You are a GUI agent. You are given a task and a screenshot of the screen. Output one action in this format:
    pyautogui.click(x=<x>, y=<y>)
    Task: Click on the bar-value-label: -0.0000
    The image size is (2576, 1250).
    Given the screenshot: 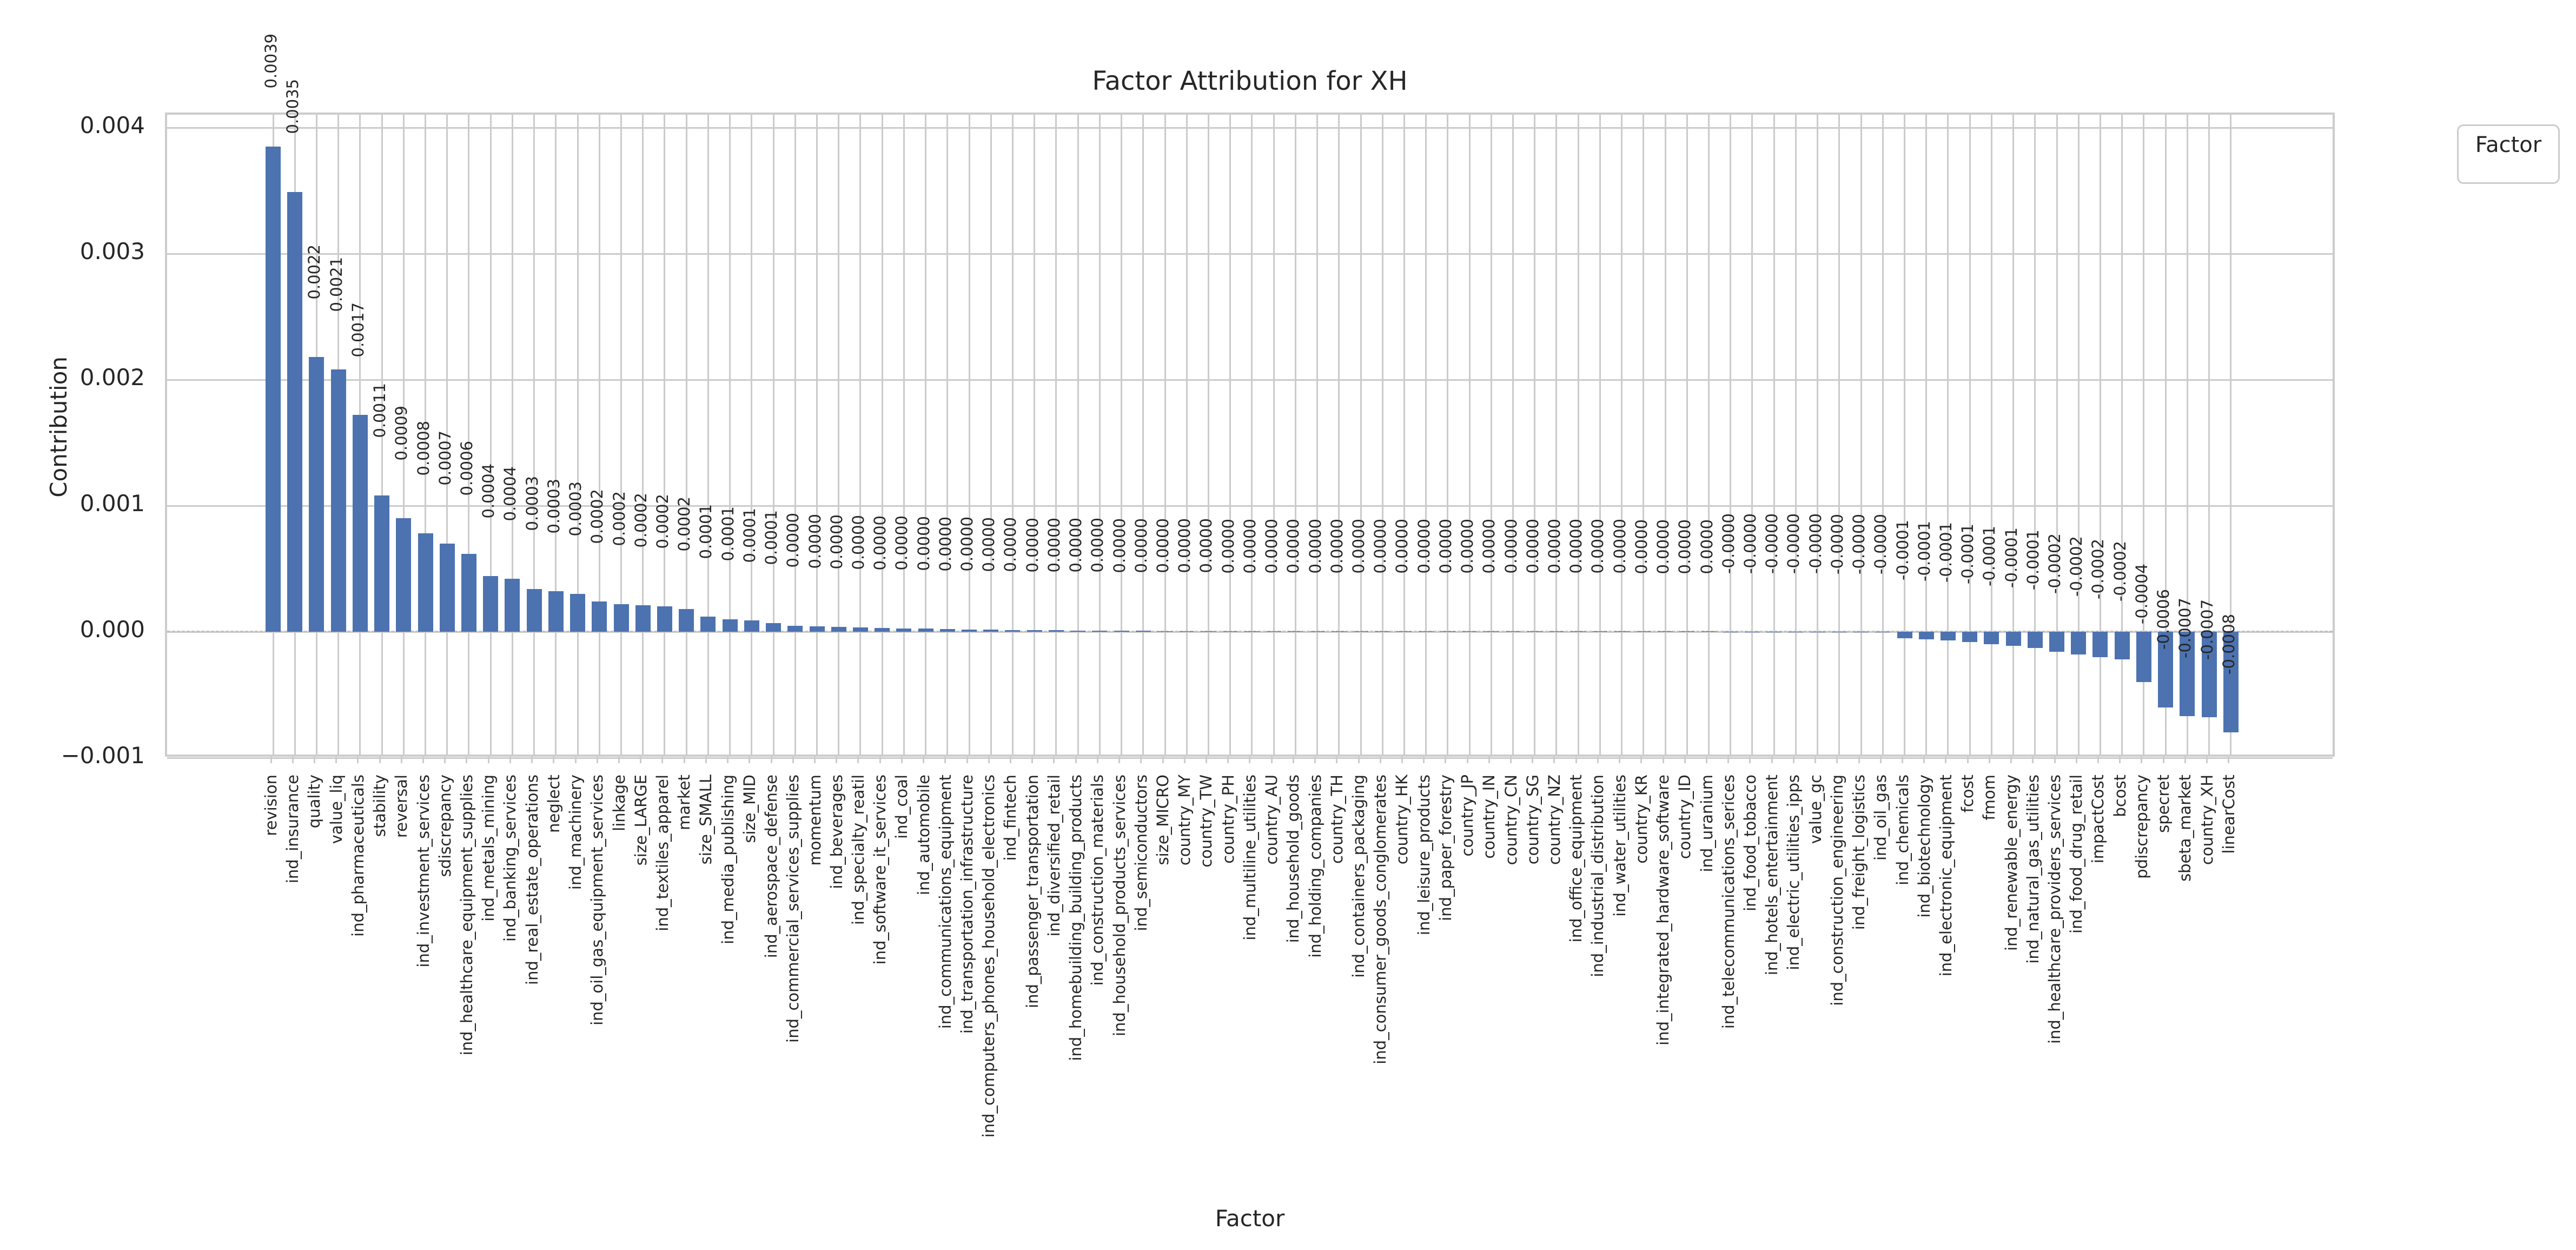 What is the action you would take?
    pyautogui.click(x=1816, y=543)
    